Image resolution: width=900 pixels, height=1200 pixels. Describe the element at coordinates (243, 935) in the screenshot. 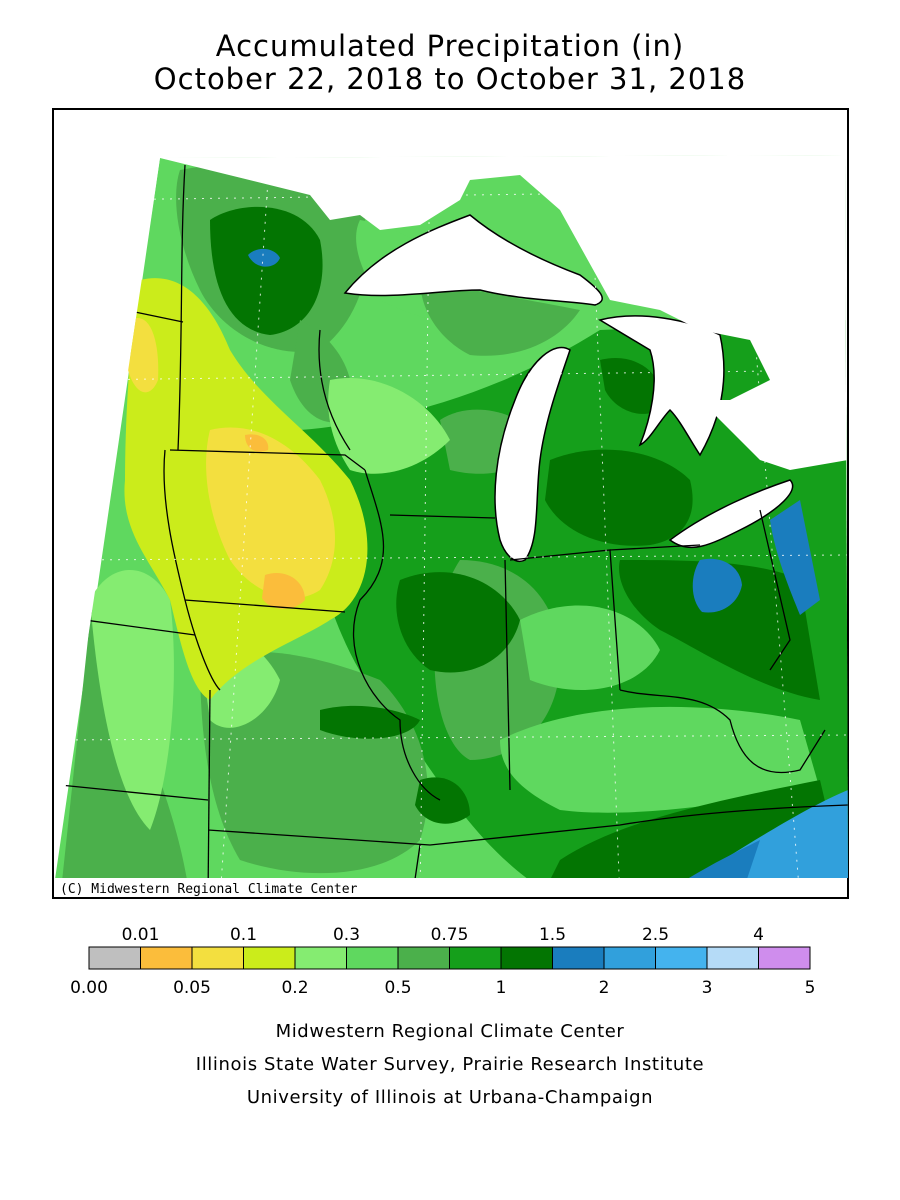

I see `legend-top-label: 0.1` at that location.